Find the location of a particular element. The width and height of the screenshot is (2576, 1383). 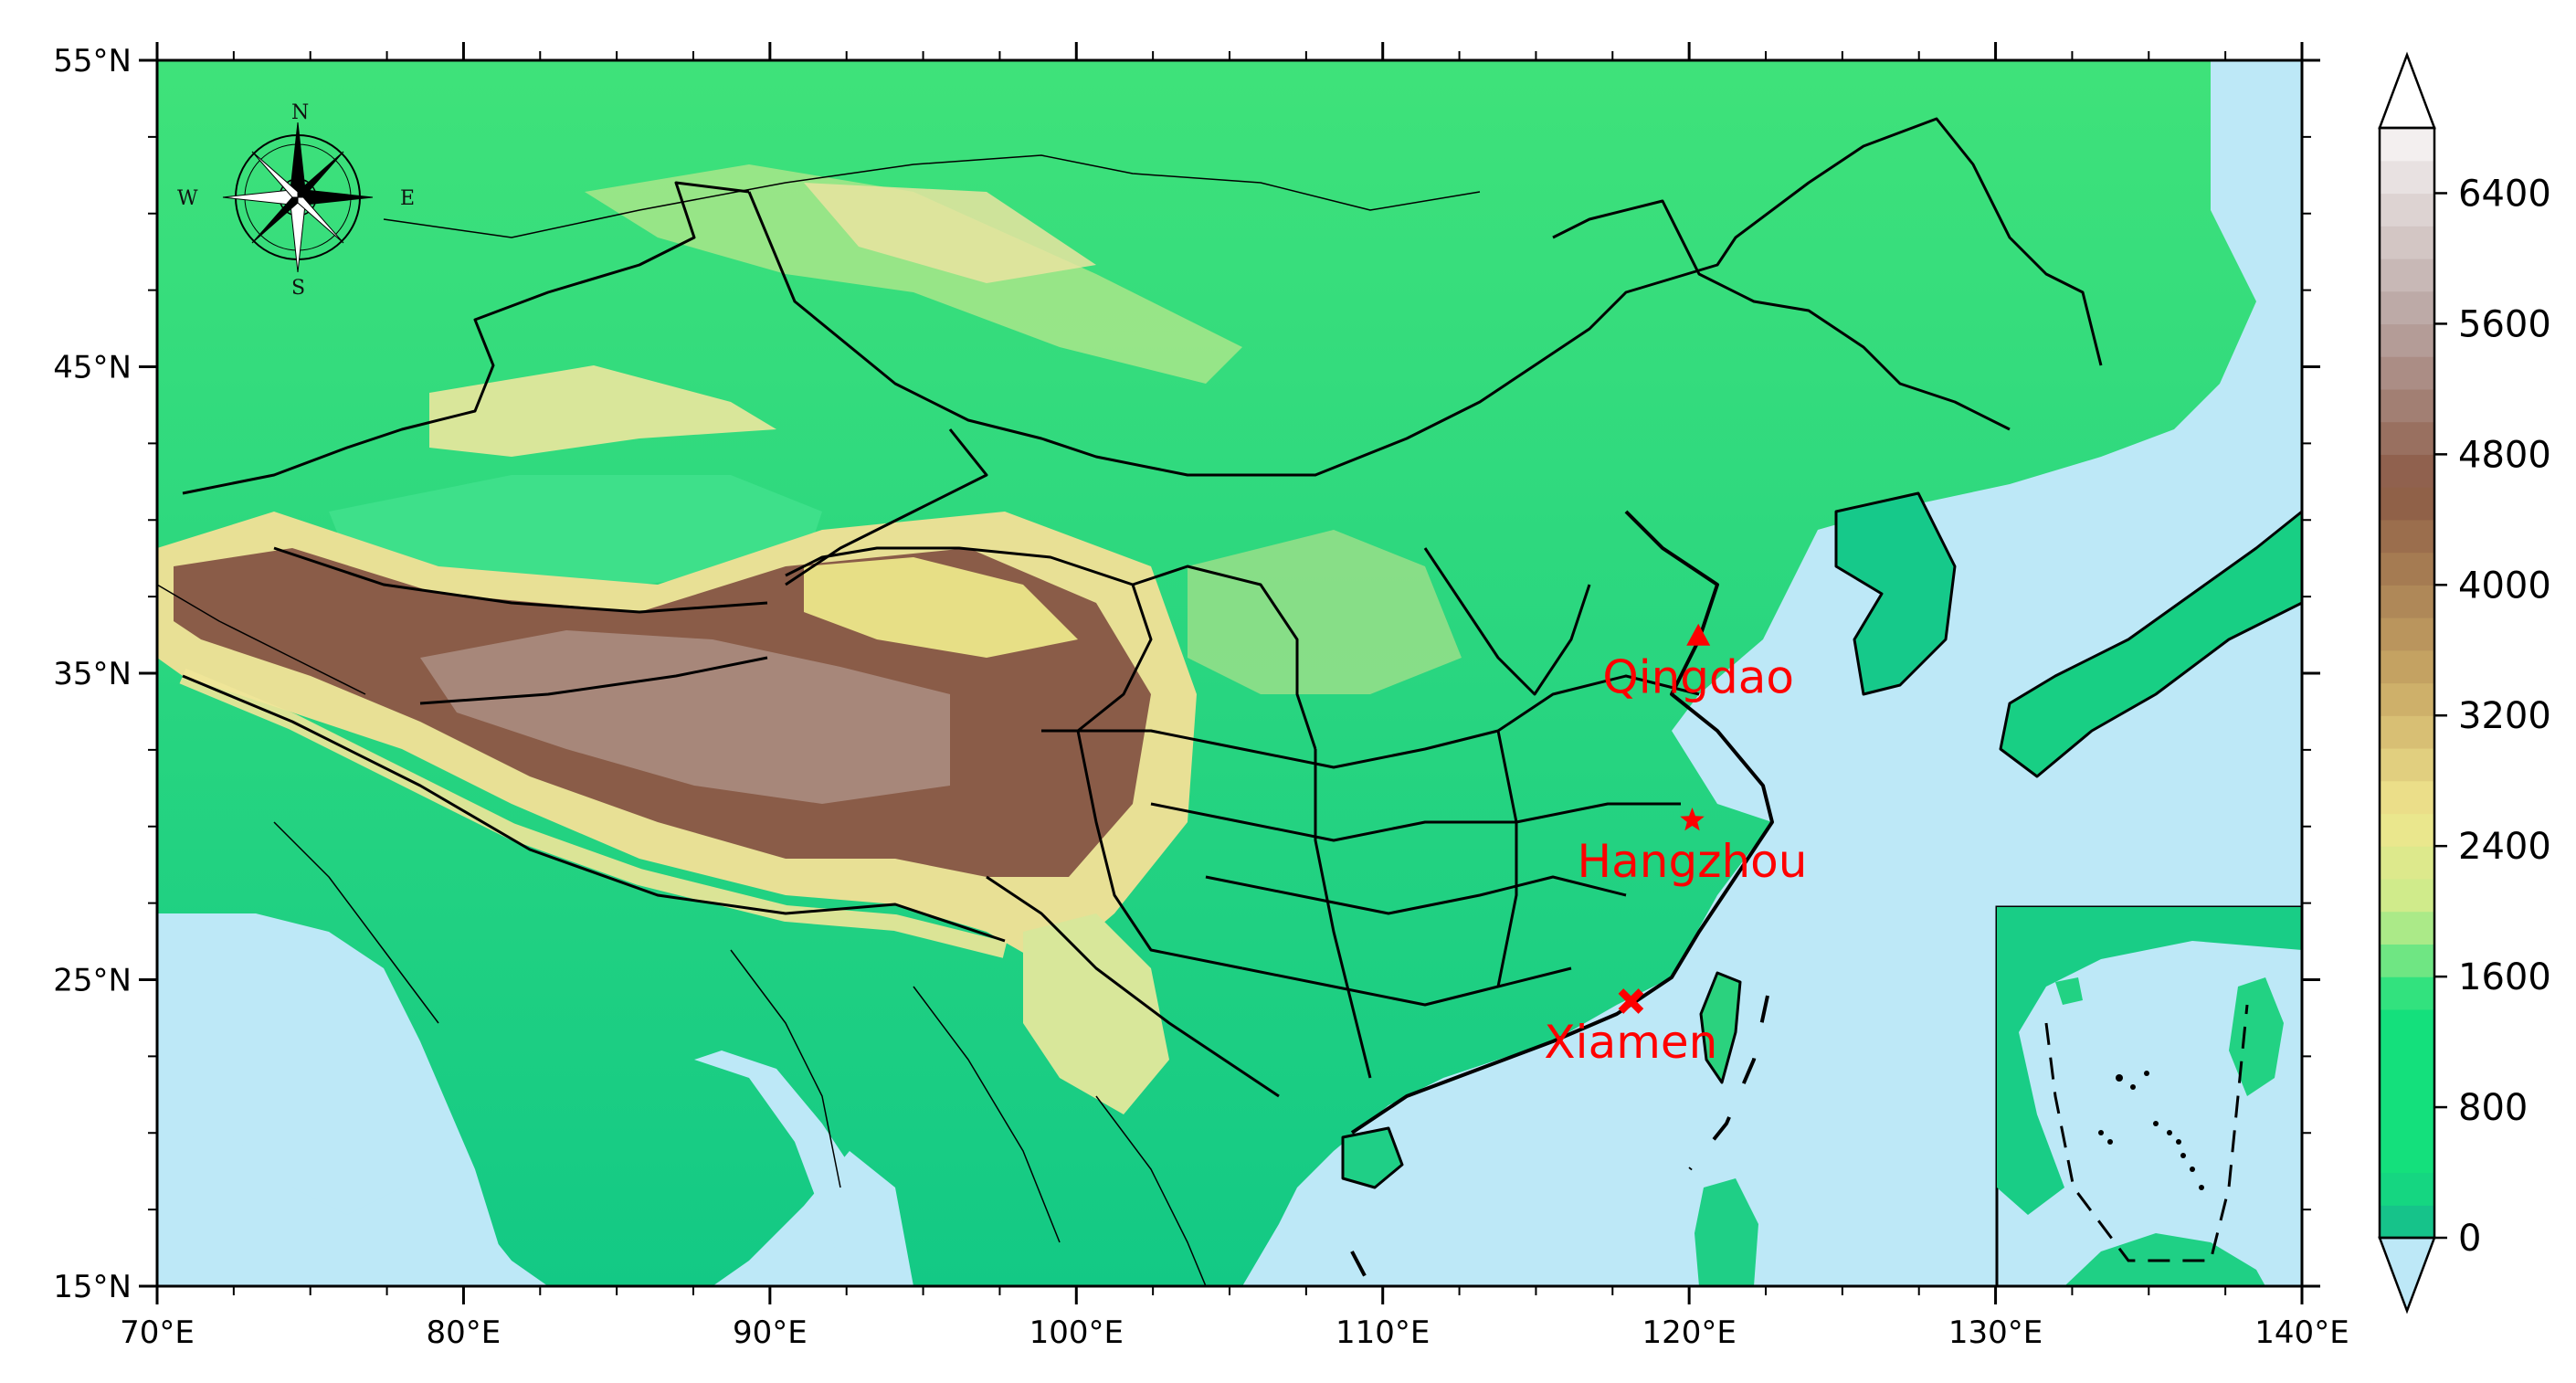

compass-n: N is located at coordinates (300, 112).